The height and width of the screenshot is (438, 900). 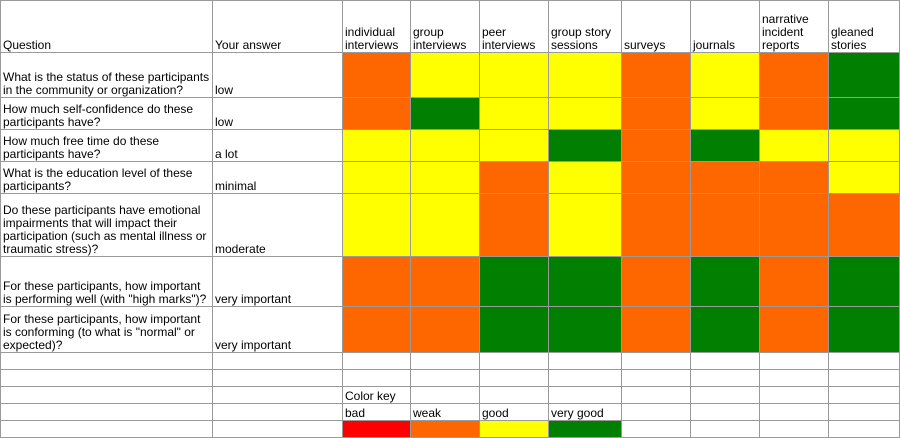 What do you see at coordinates (277, 75) in the screenshot?
I see `answer-cell: low` at bounding box center [277, 75].